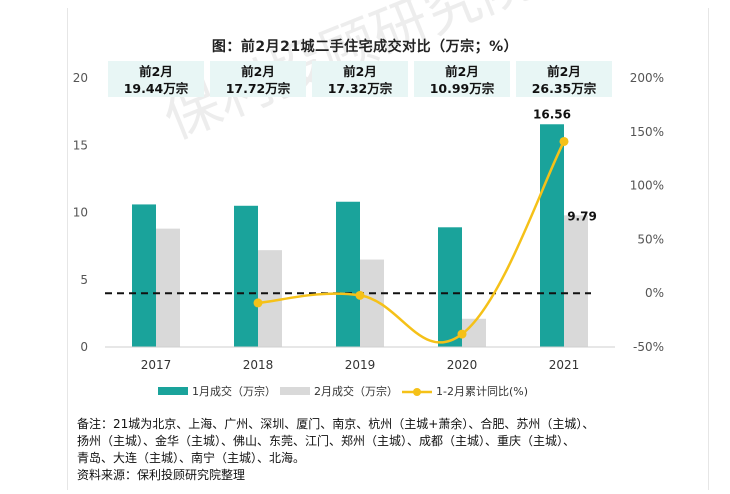 This screenshot has width=730, height=494. What do you see at coordinates (360, 365) in the screenshot?
I see `x-tick-label: 2019` at bounding box center [360, 365].